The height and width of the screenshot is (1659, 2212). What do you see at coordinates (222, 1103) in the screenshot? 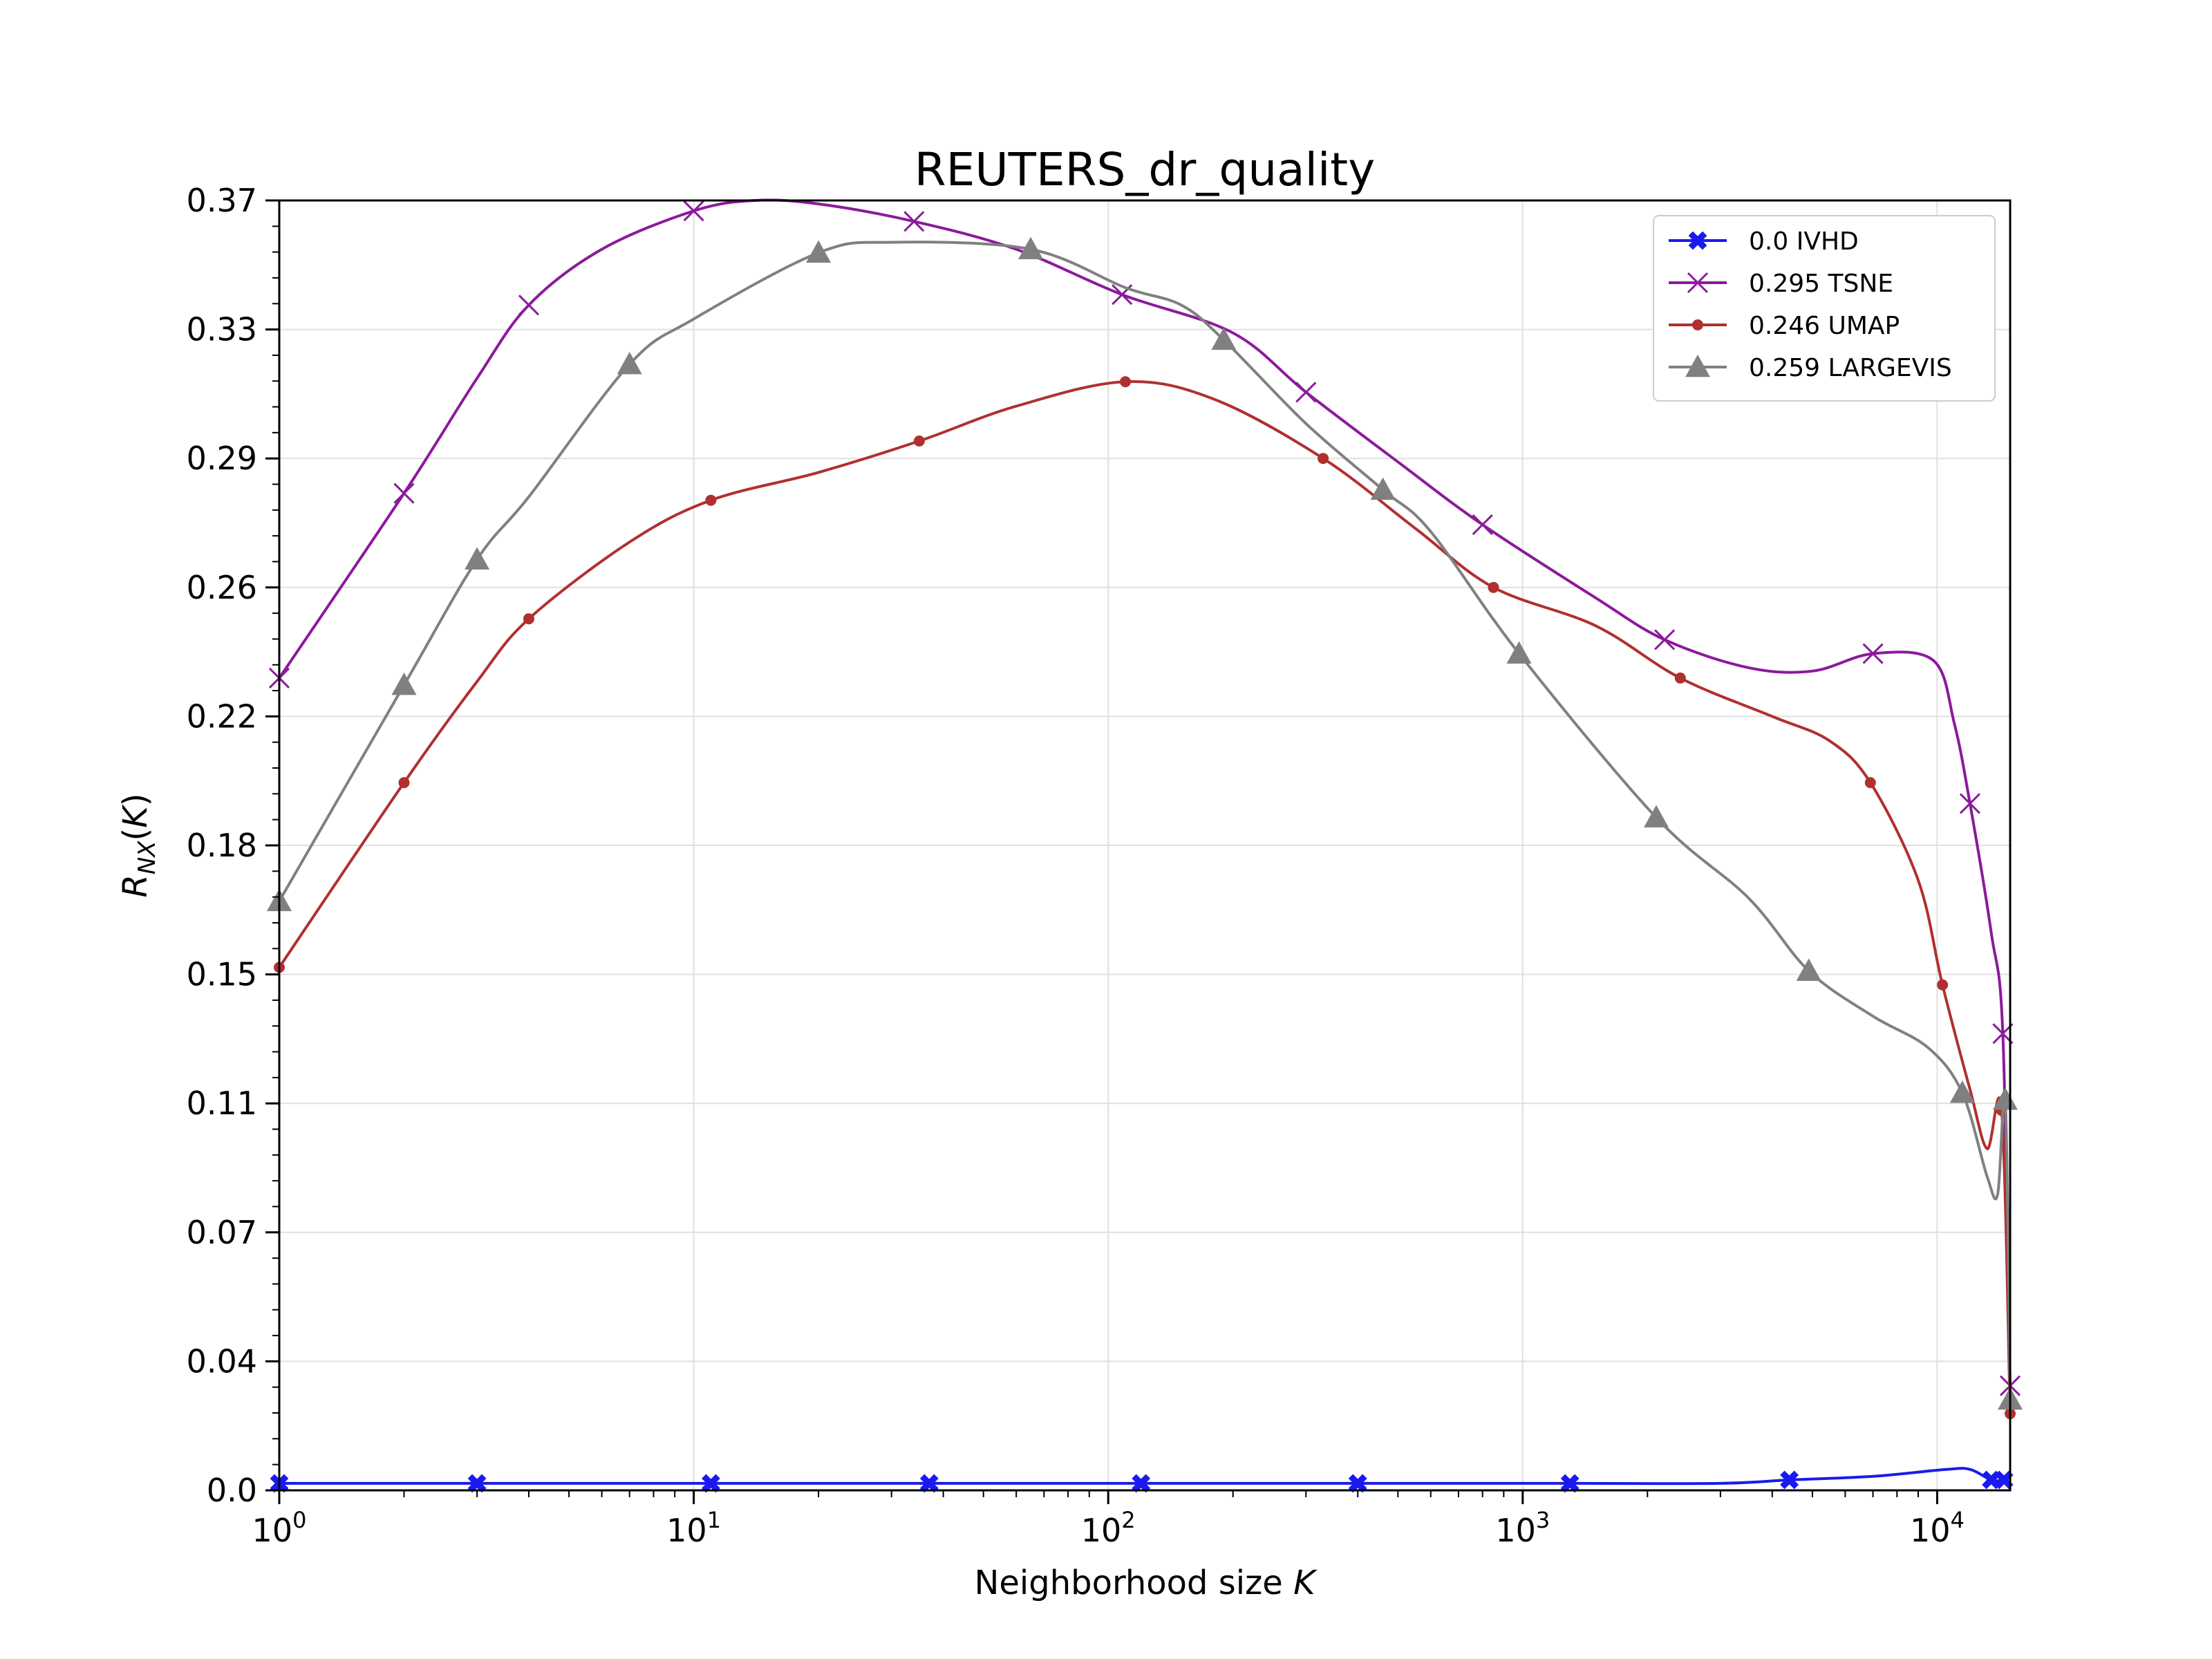
I see `y-tick-label: 0.11` at bounding box center [222, 1103].